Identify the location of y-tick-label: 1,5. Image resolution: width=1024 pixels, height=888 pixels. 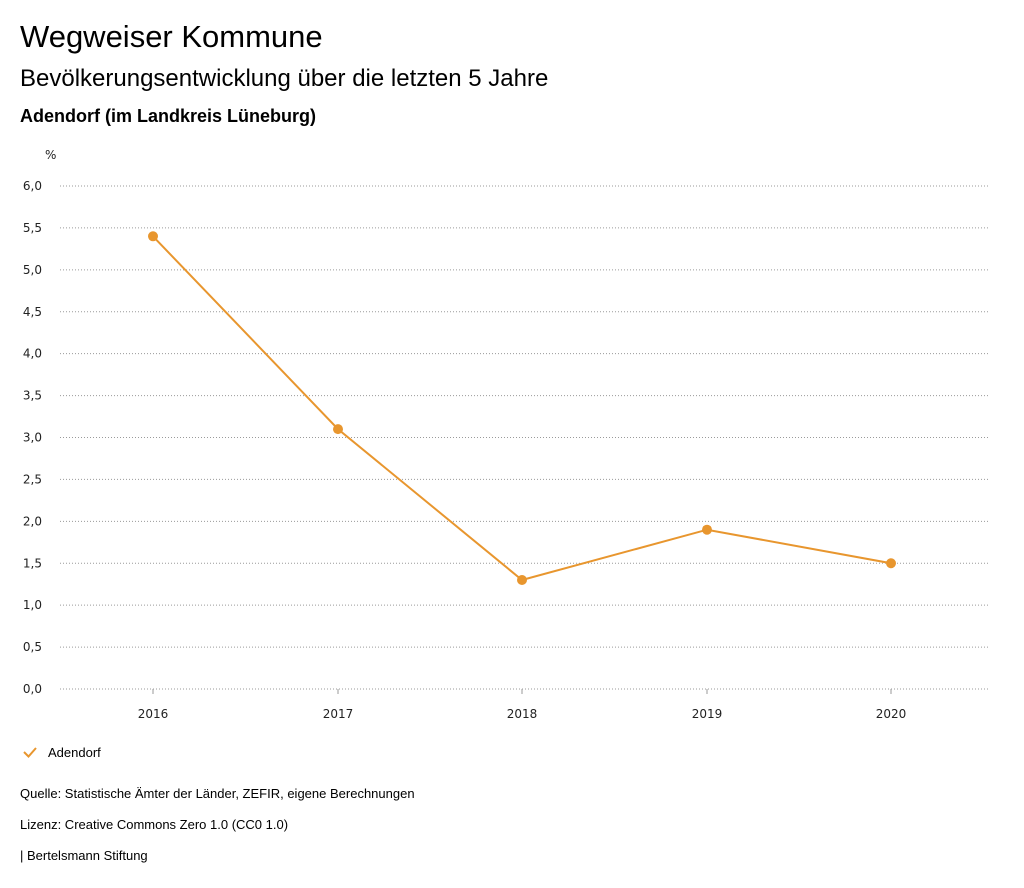
(32, 563).